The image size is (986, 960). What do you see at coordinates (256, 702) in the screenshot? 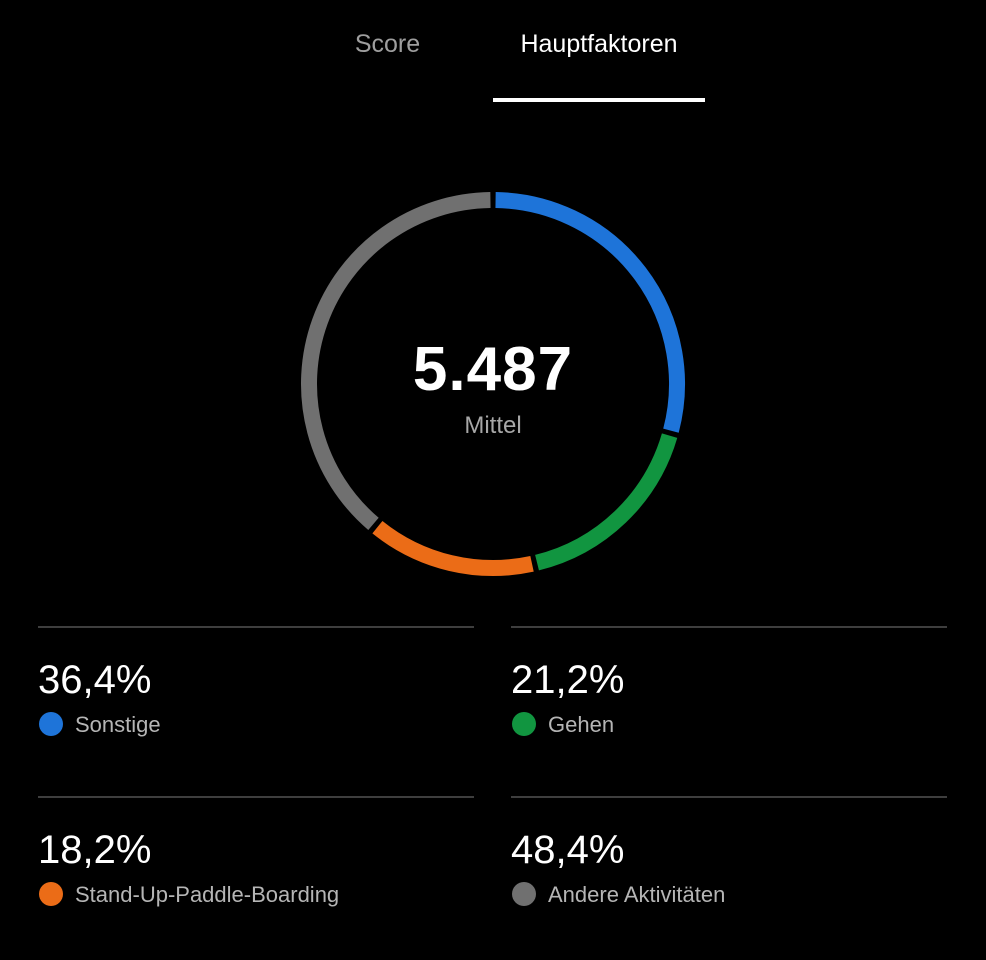
I see `stat-sonstige: 36,4% Sonstige` at bounding box center [256, 702].